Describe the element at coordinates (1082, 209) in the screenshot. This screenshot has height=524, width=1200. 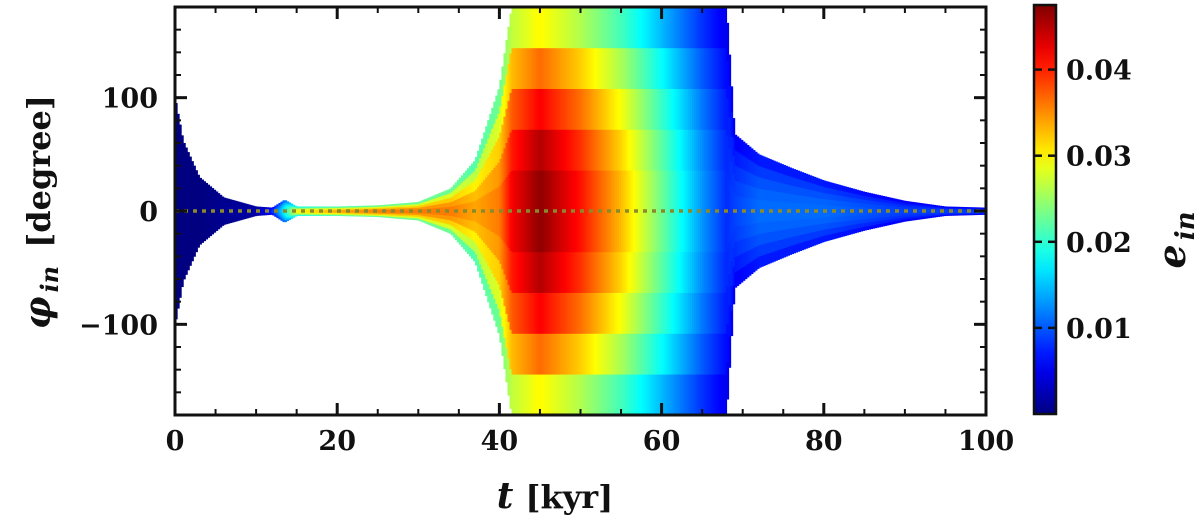
I see `colorbar: 0.010.020.030.04` at that location.